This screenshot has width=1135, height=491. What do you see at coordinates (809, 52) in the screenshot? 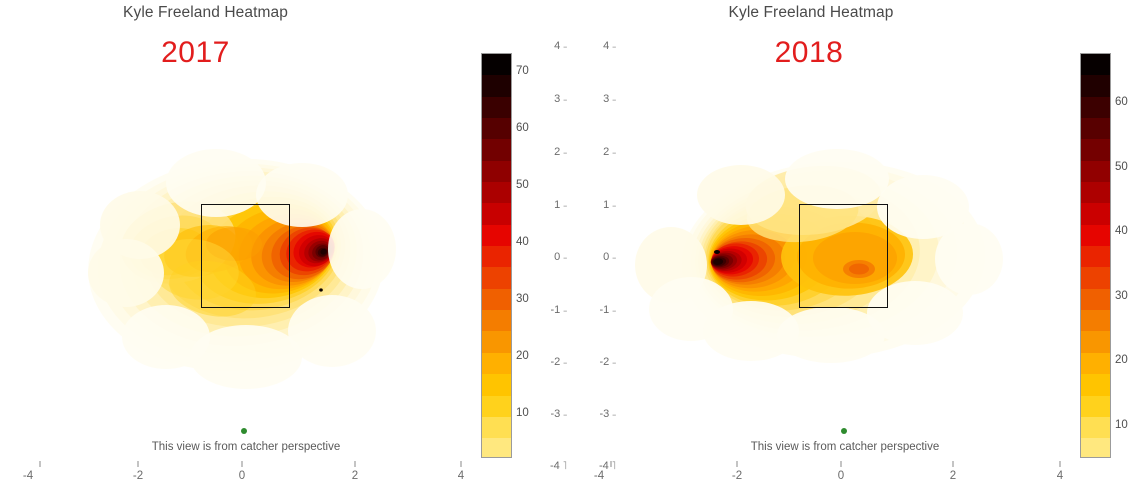
I see `panel-year-label: 2018` at bounding box center [809, 52].